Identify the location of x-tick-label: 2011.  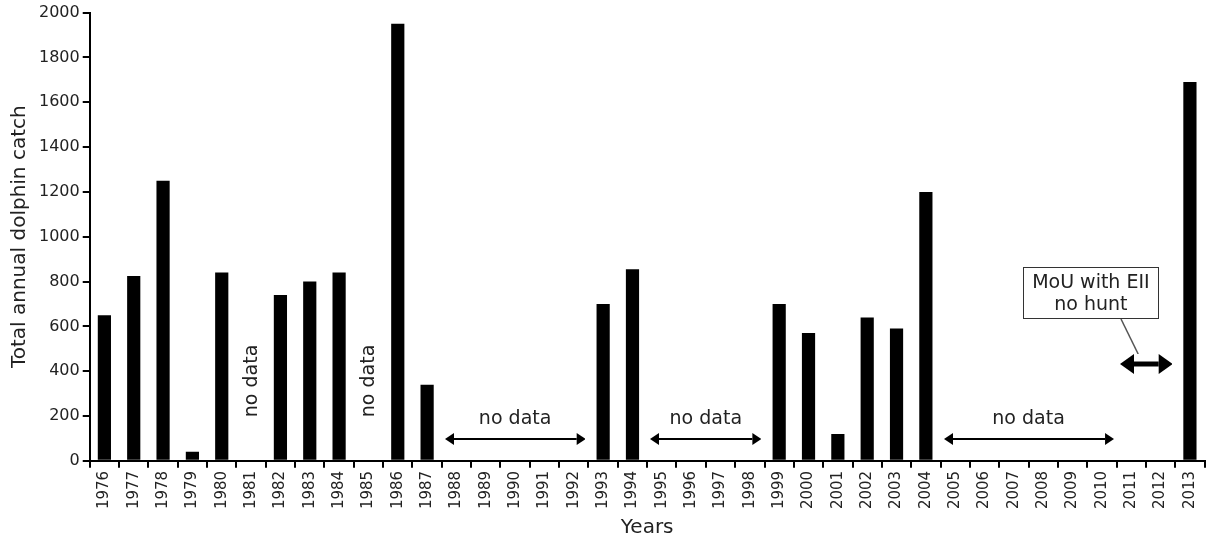
(1130, 490).